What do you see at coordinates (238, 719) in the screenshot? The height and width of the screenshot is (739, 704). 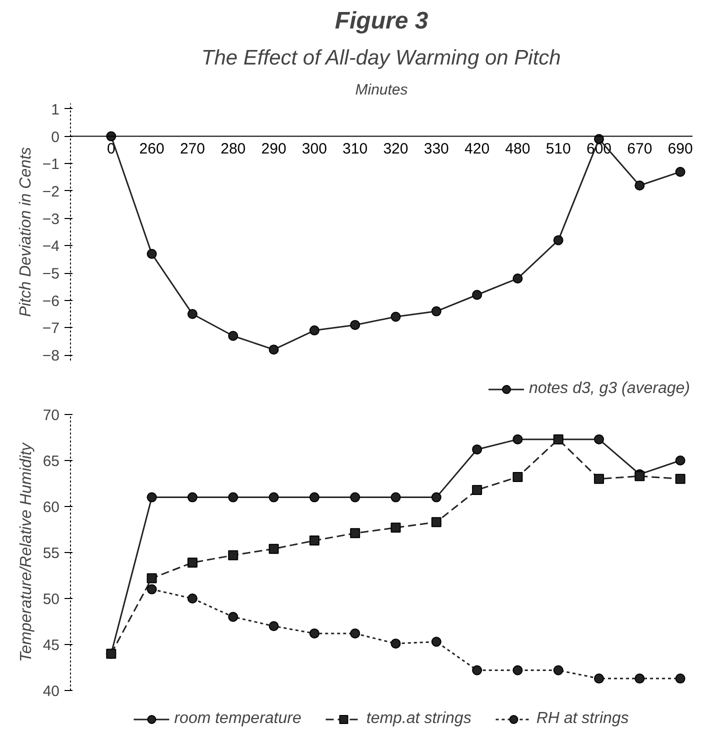 I see `legend-label: room temperature` at bounding box center [238, 719].